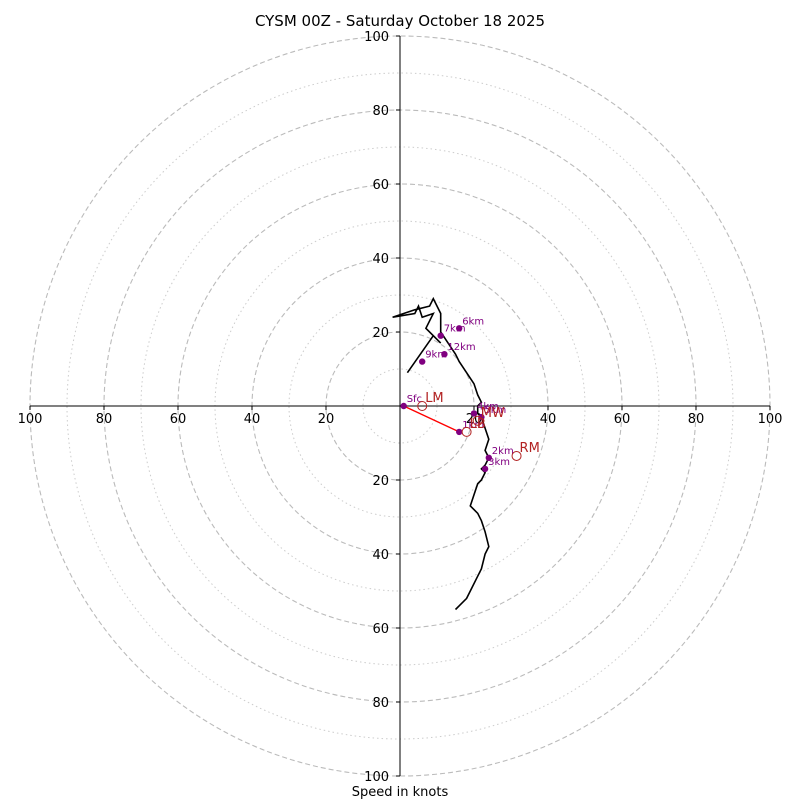  What do you see at coordinates (488, 457) in the screenshot?
I see `height-point-2km` at bounding box center [488, 457].